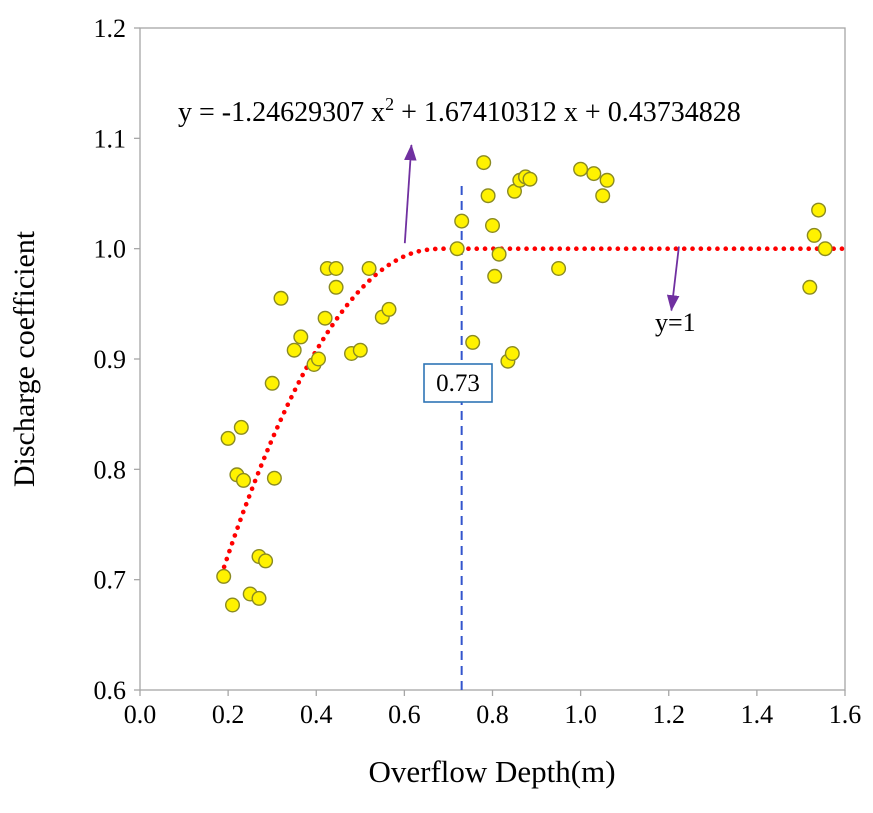  What do you see at coordinates (110, 138) in the screenshot?
I see `y-tick-label: 1.1` at bounding box center [110, 138].